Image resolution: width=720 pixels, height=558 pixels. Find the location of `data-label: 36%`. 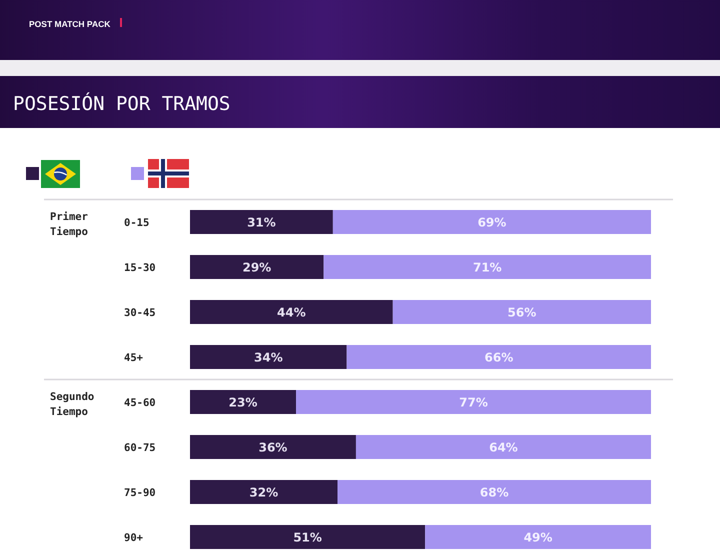

data-label: 36% is located at coordinates (273, 447).